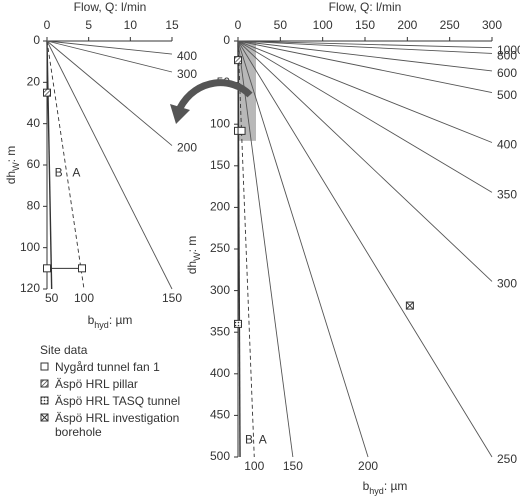 Image resolution: width=520 pixels, height=498 pixels. What do you see at coordinates (507, 195) in the screenshot?
I see `b-line-label: 350` at bounding box center [507, 195].